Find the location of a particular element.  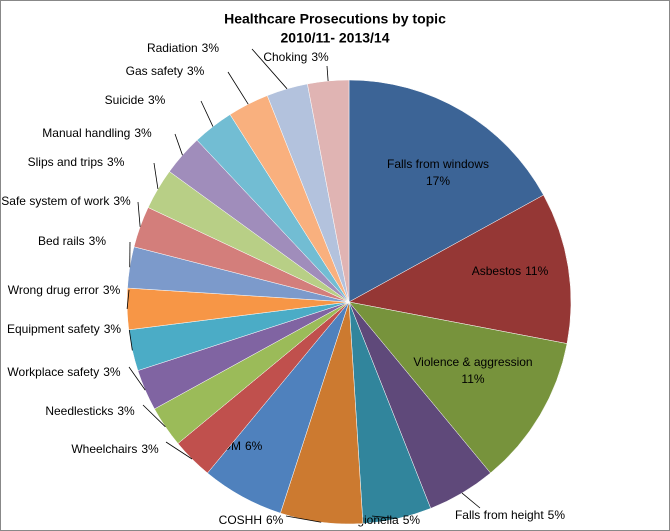

data-label: Falls from windows 17% is located at coordinates (438, 172).